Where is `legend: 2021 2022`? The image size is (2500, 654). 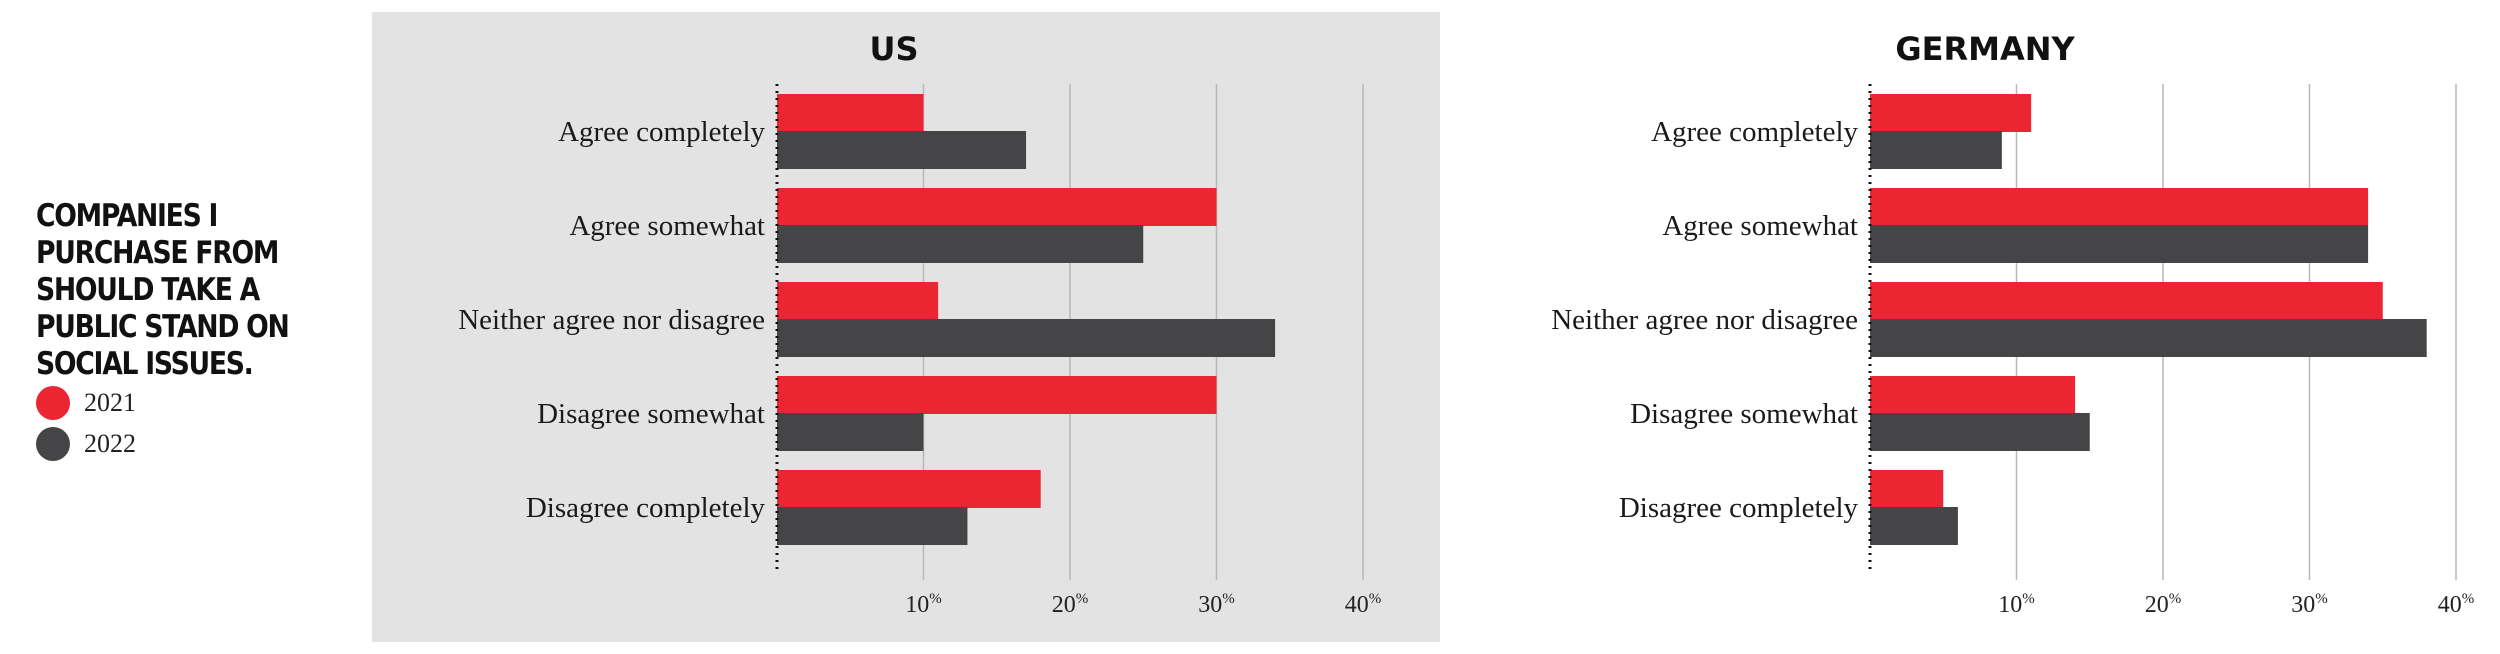
legend: 2021 2022 is located at coordinates (86, 423).